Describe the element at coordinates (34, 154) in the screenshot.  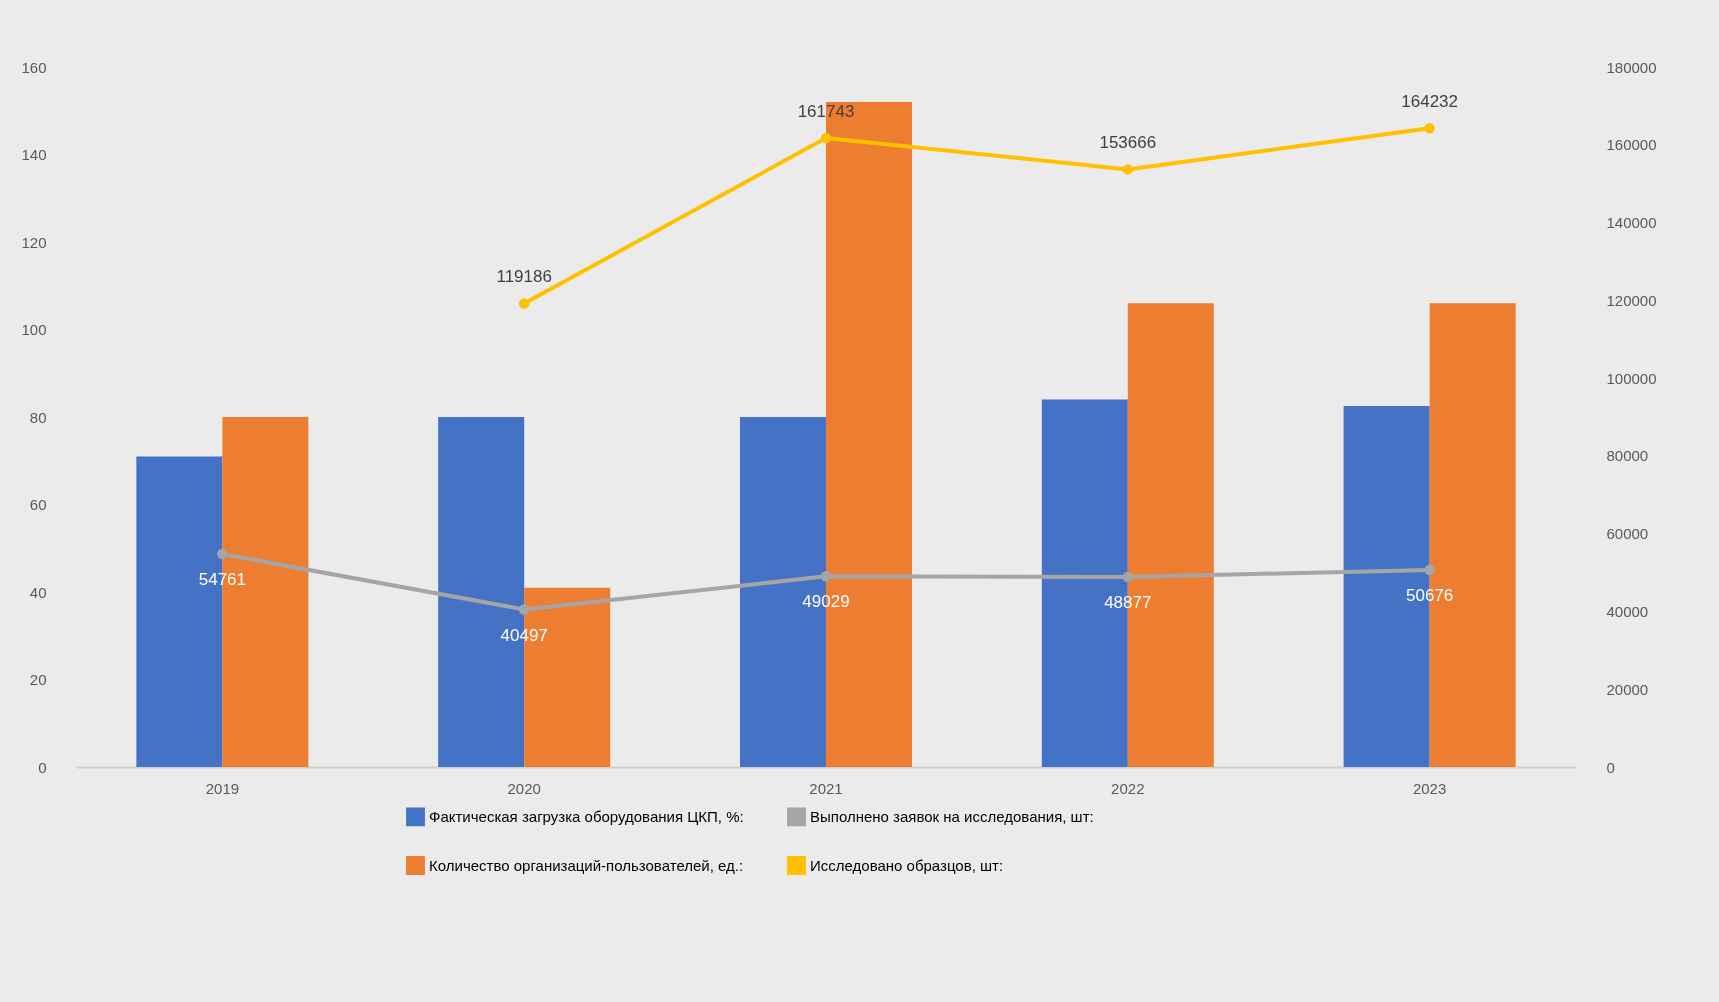
I see `y-tick-label: 140` at that location.